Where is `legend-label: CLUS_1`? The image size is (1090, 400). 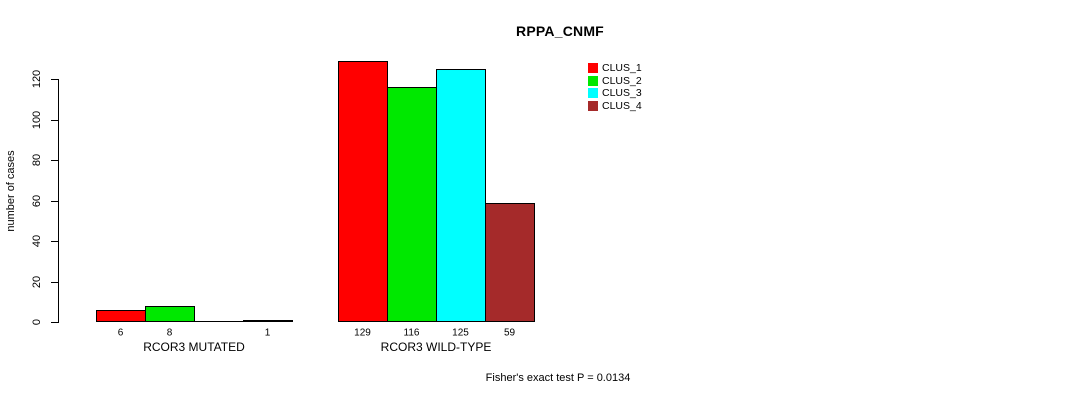 legend-label: CLUS_1 is located at coordinates (622, 68).